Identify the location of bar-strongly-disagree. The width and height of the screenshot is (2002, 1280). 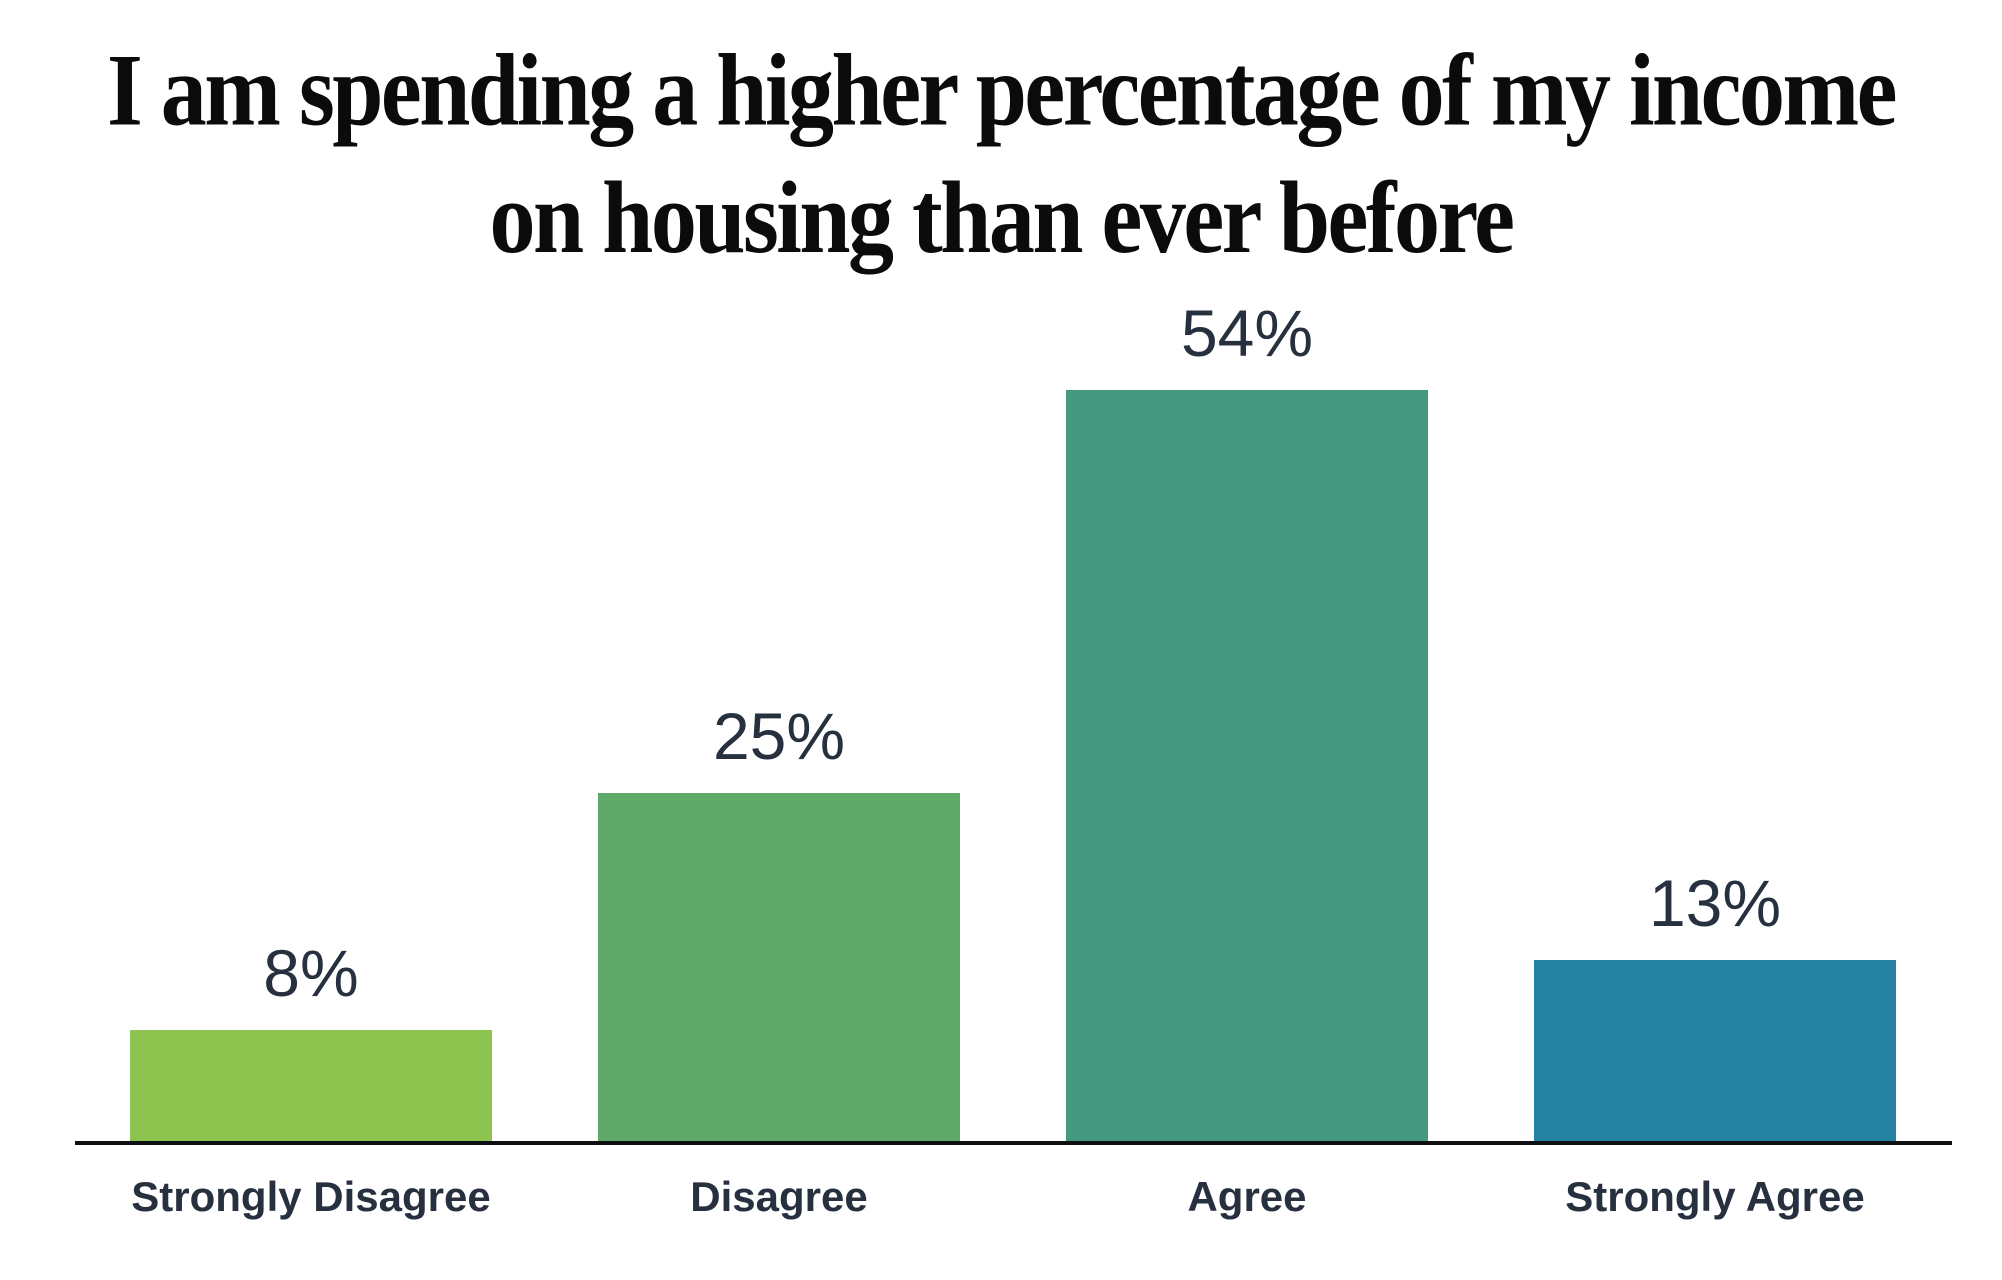
(311, 1085).